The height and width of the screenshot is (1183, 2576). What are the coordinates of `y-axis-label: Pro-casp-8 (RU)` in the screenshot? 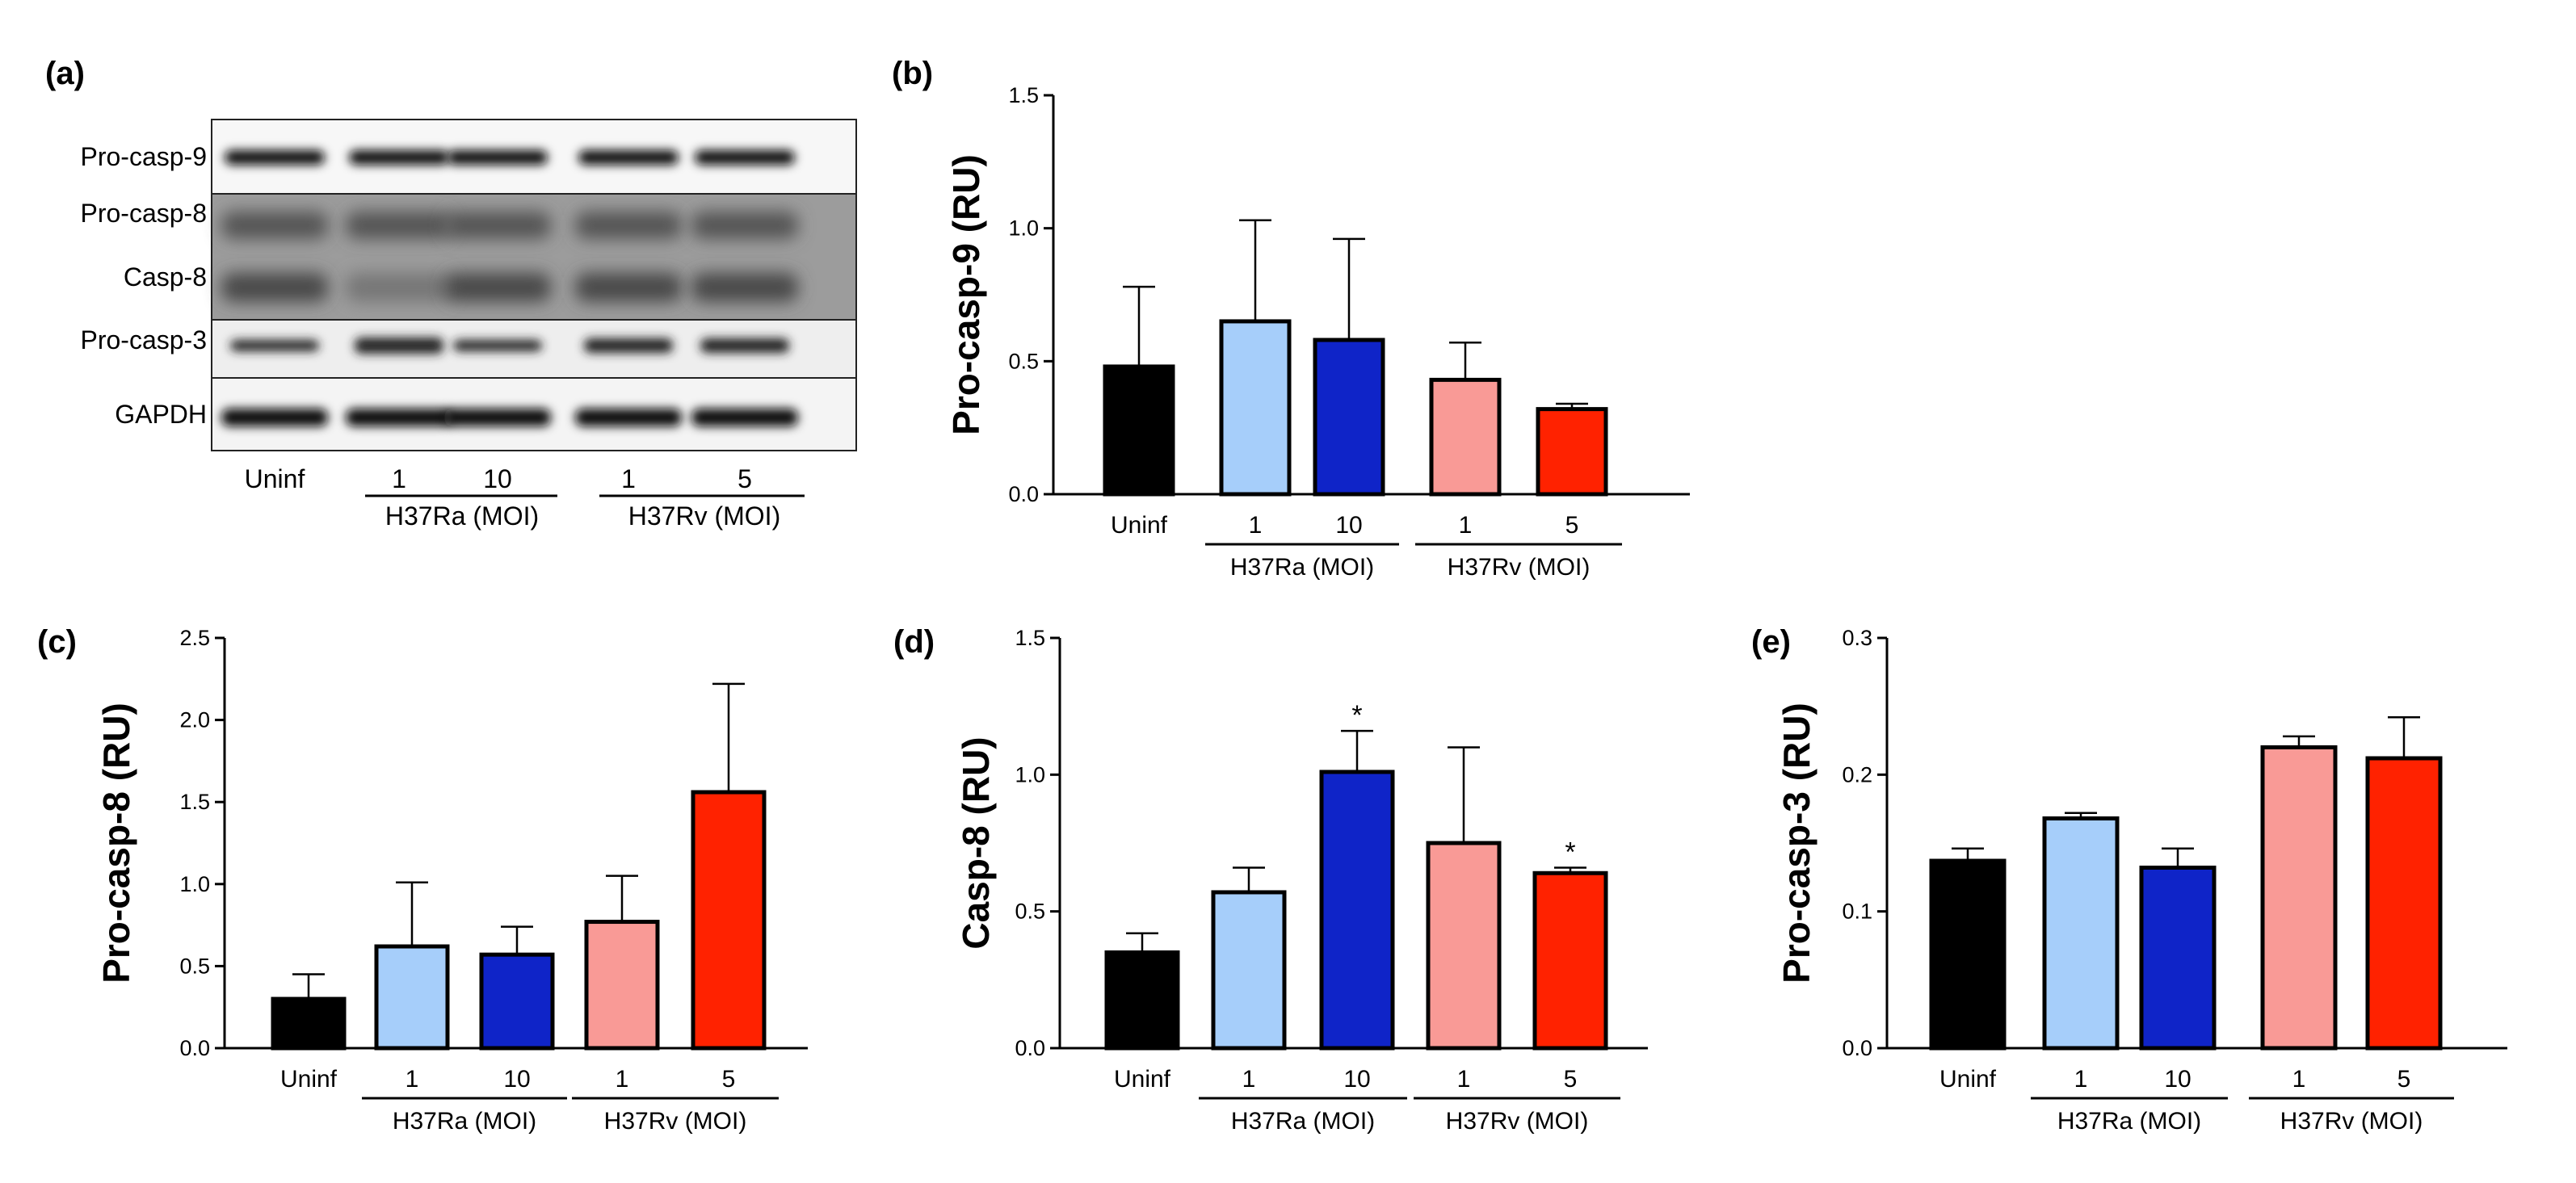 It's located at (116, 844).